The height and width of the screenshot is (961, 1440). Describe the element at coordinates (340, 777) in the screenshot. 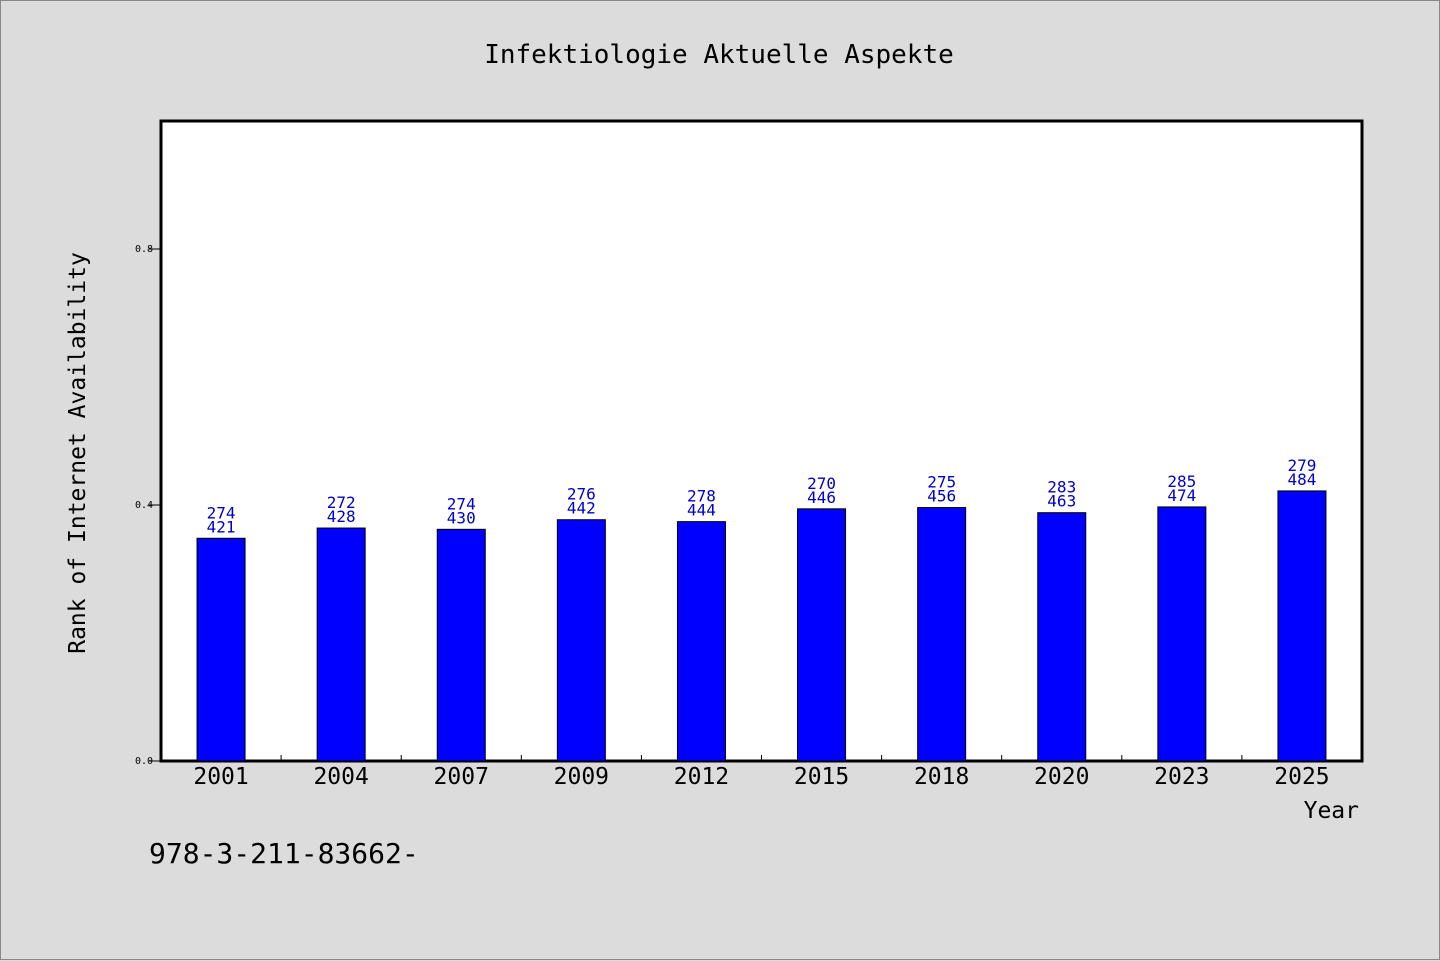

I see `x-tick-label-2004: 2004` at that location.